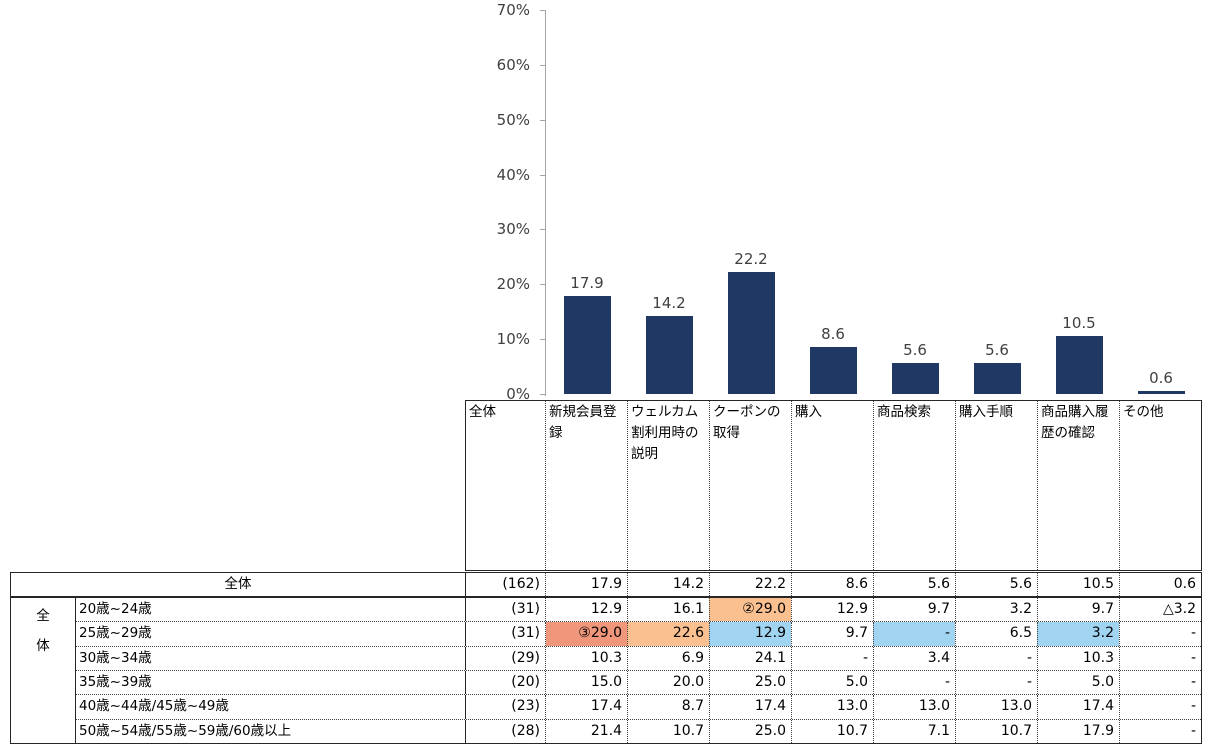 The width and height of the screenshot is (1224, 753). I want to click on value-cell: 0.6, so click(1160, 584).